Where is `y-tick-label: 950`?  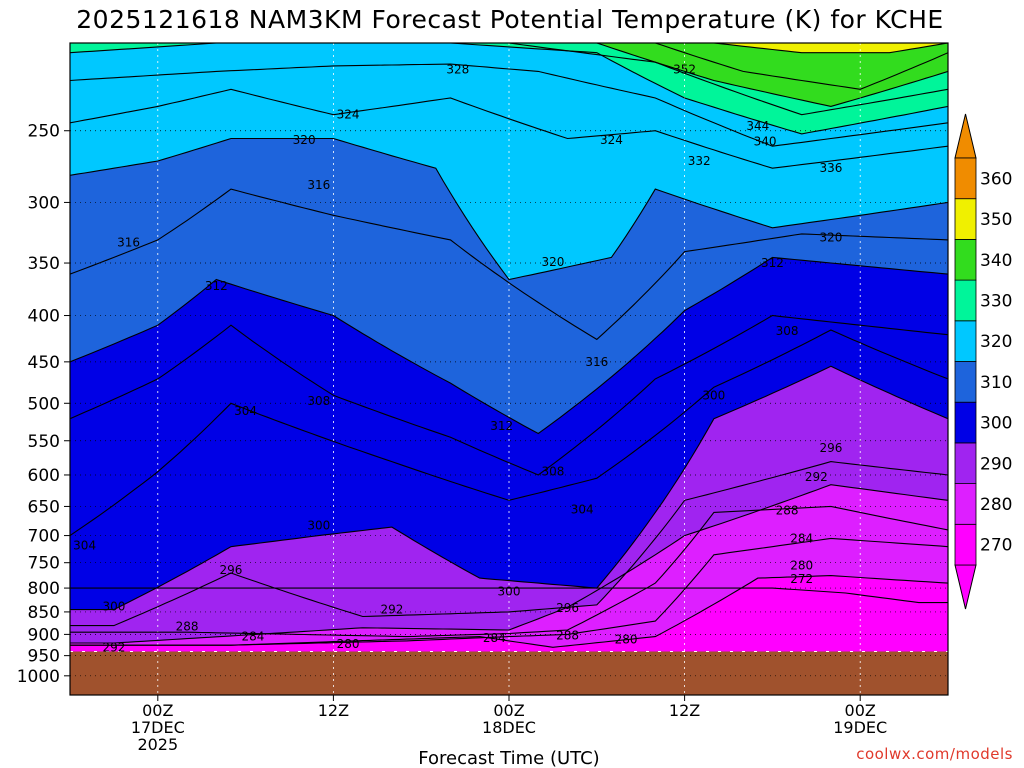
y-tick-label: 950 is located at coordinates (44, 657).